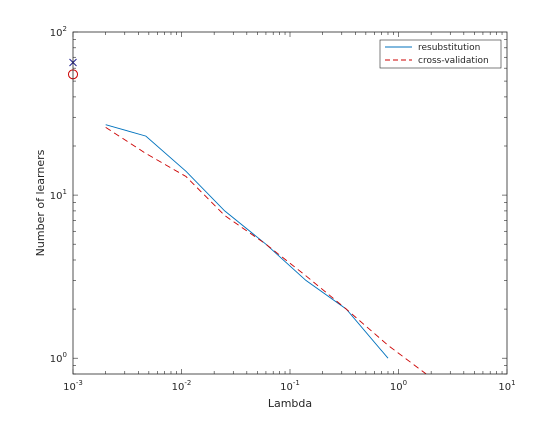  Describe the element at coordinates (58, 32) in the screenshot. I see `y-tick-label: 10²` at that location.